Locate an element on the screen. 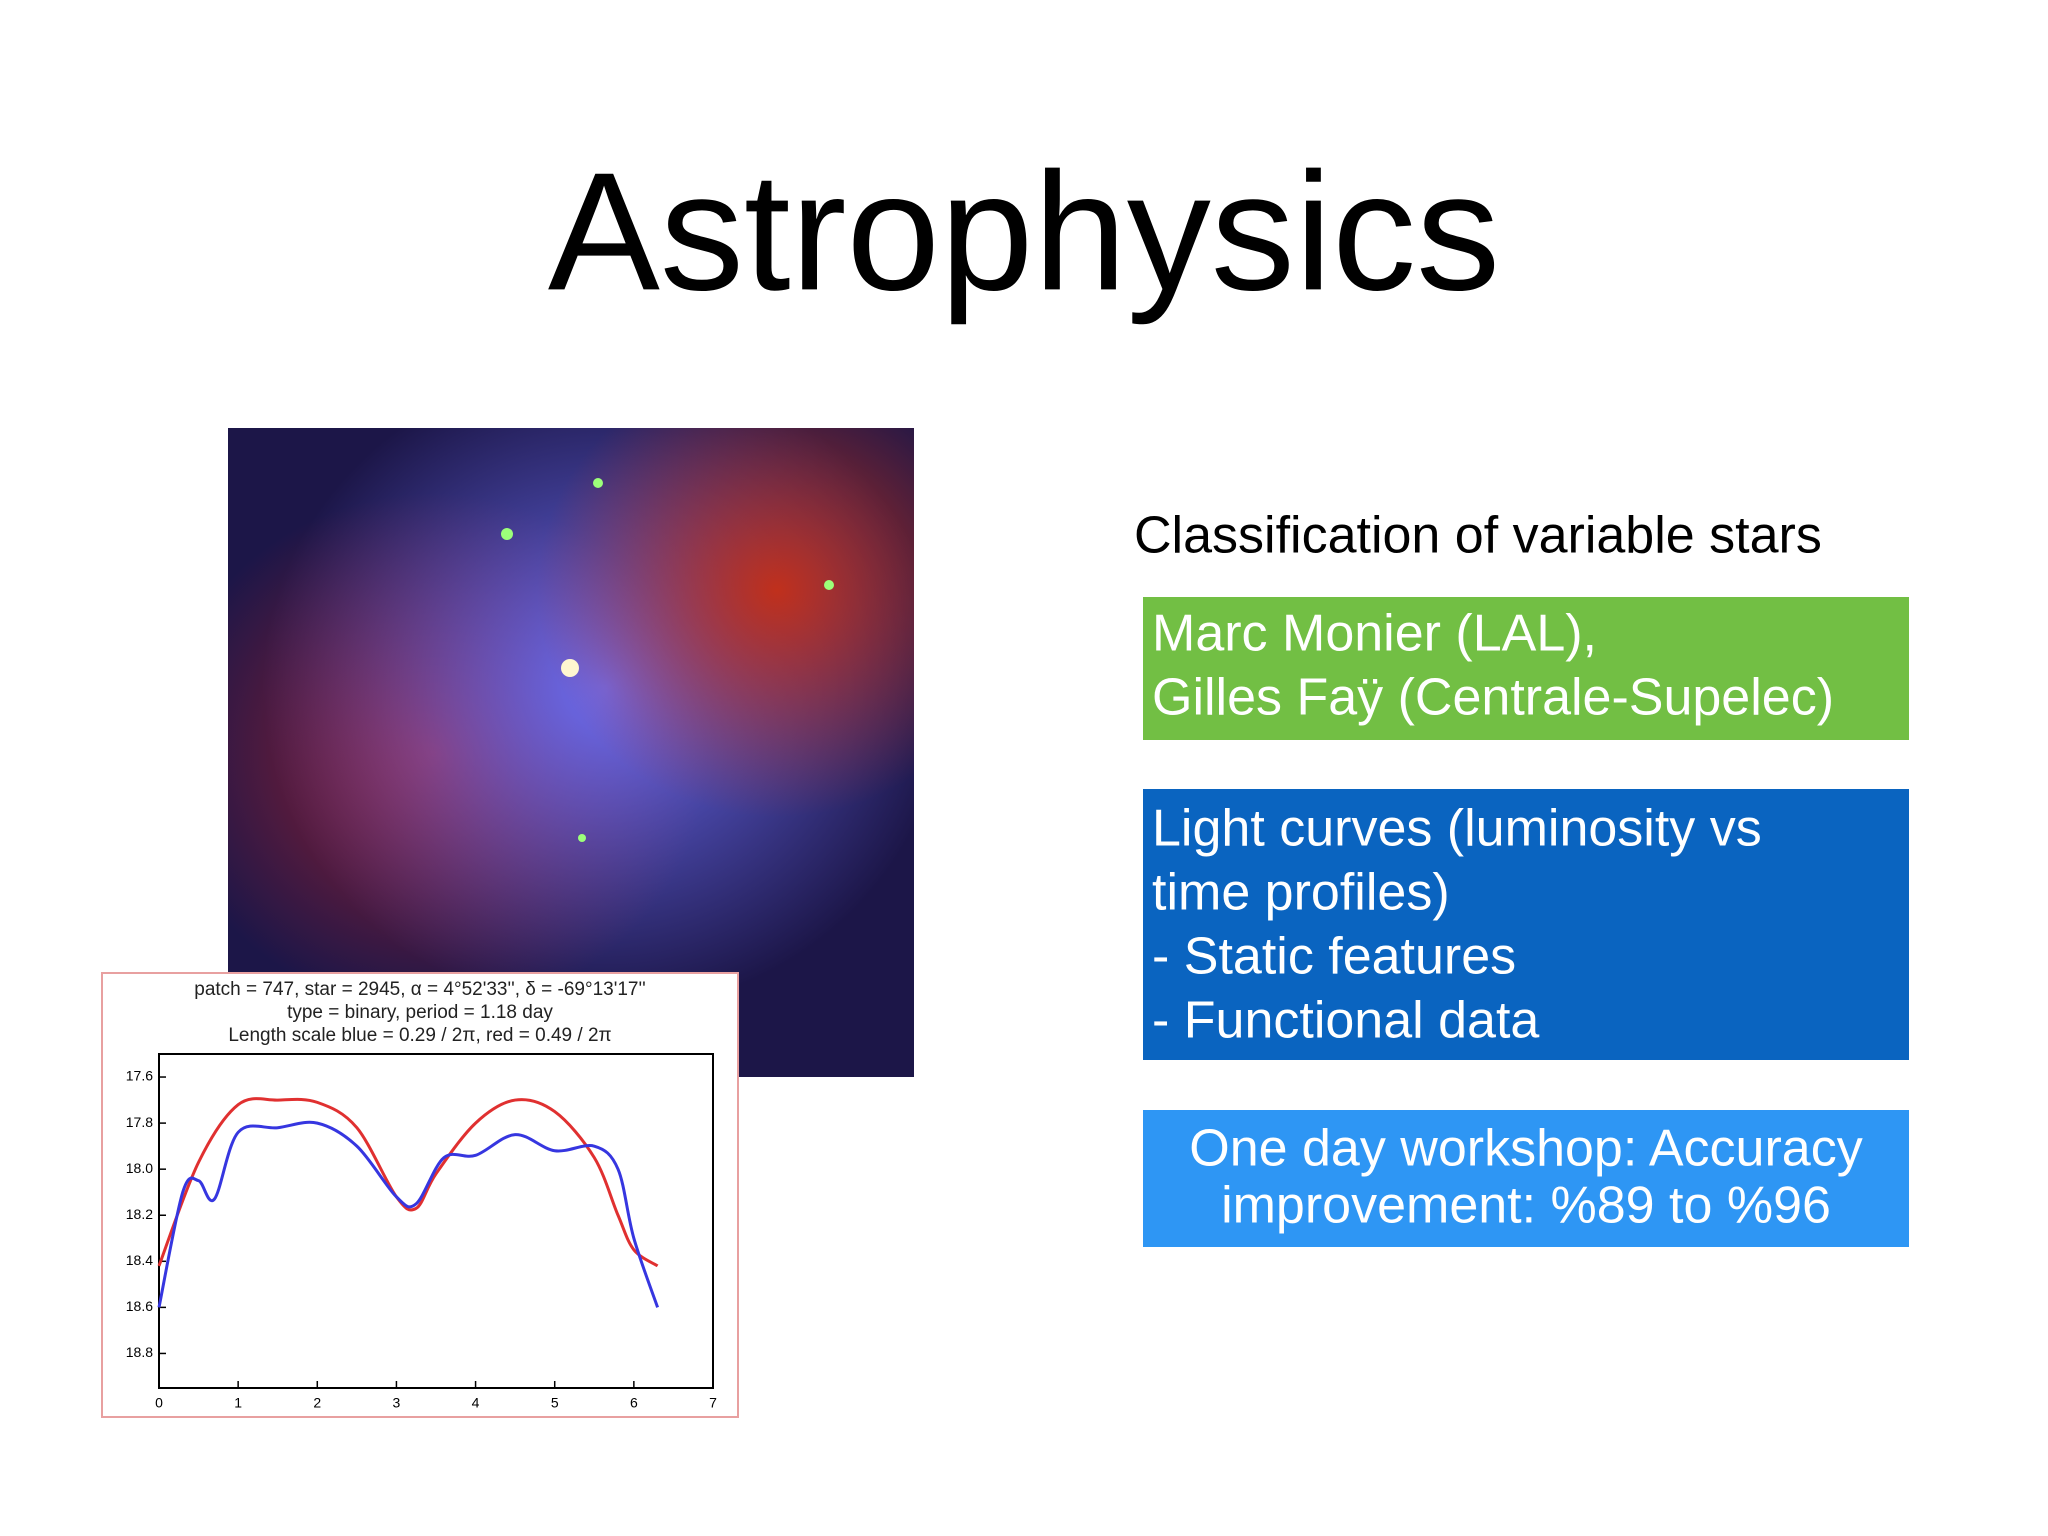 The image size is (2048, 1536). plot-header: type = binary, period = 1.18 day is located at coordinates (420, 1012).